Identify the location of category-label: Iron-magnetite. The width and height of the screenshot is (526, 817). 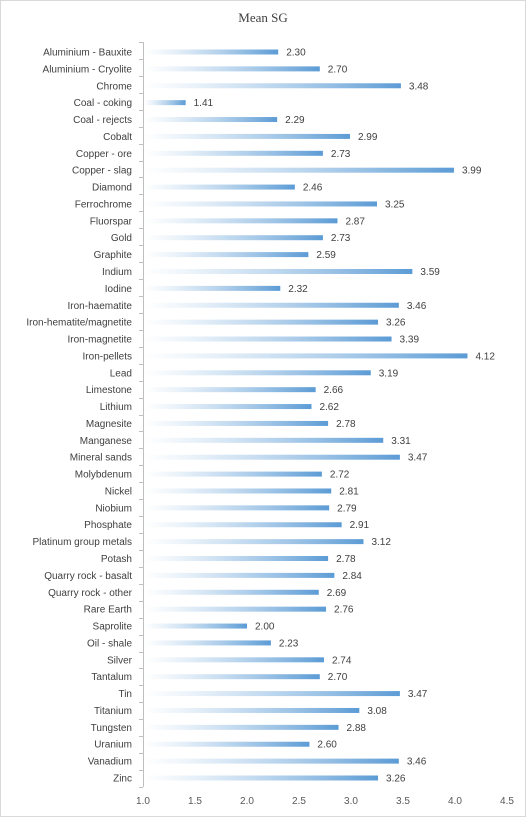
(100, 340).